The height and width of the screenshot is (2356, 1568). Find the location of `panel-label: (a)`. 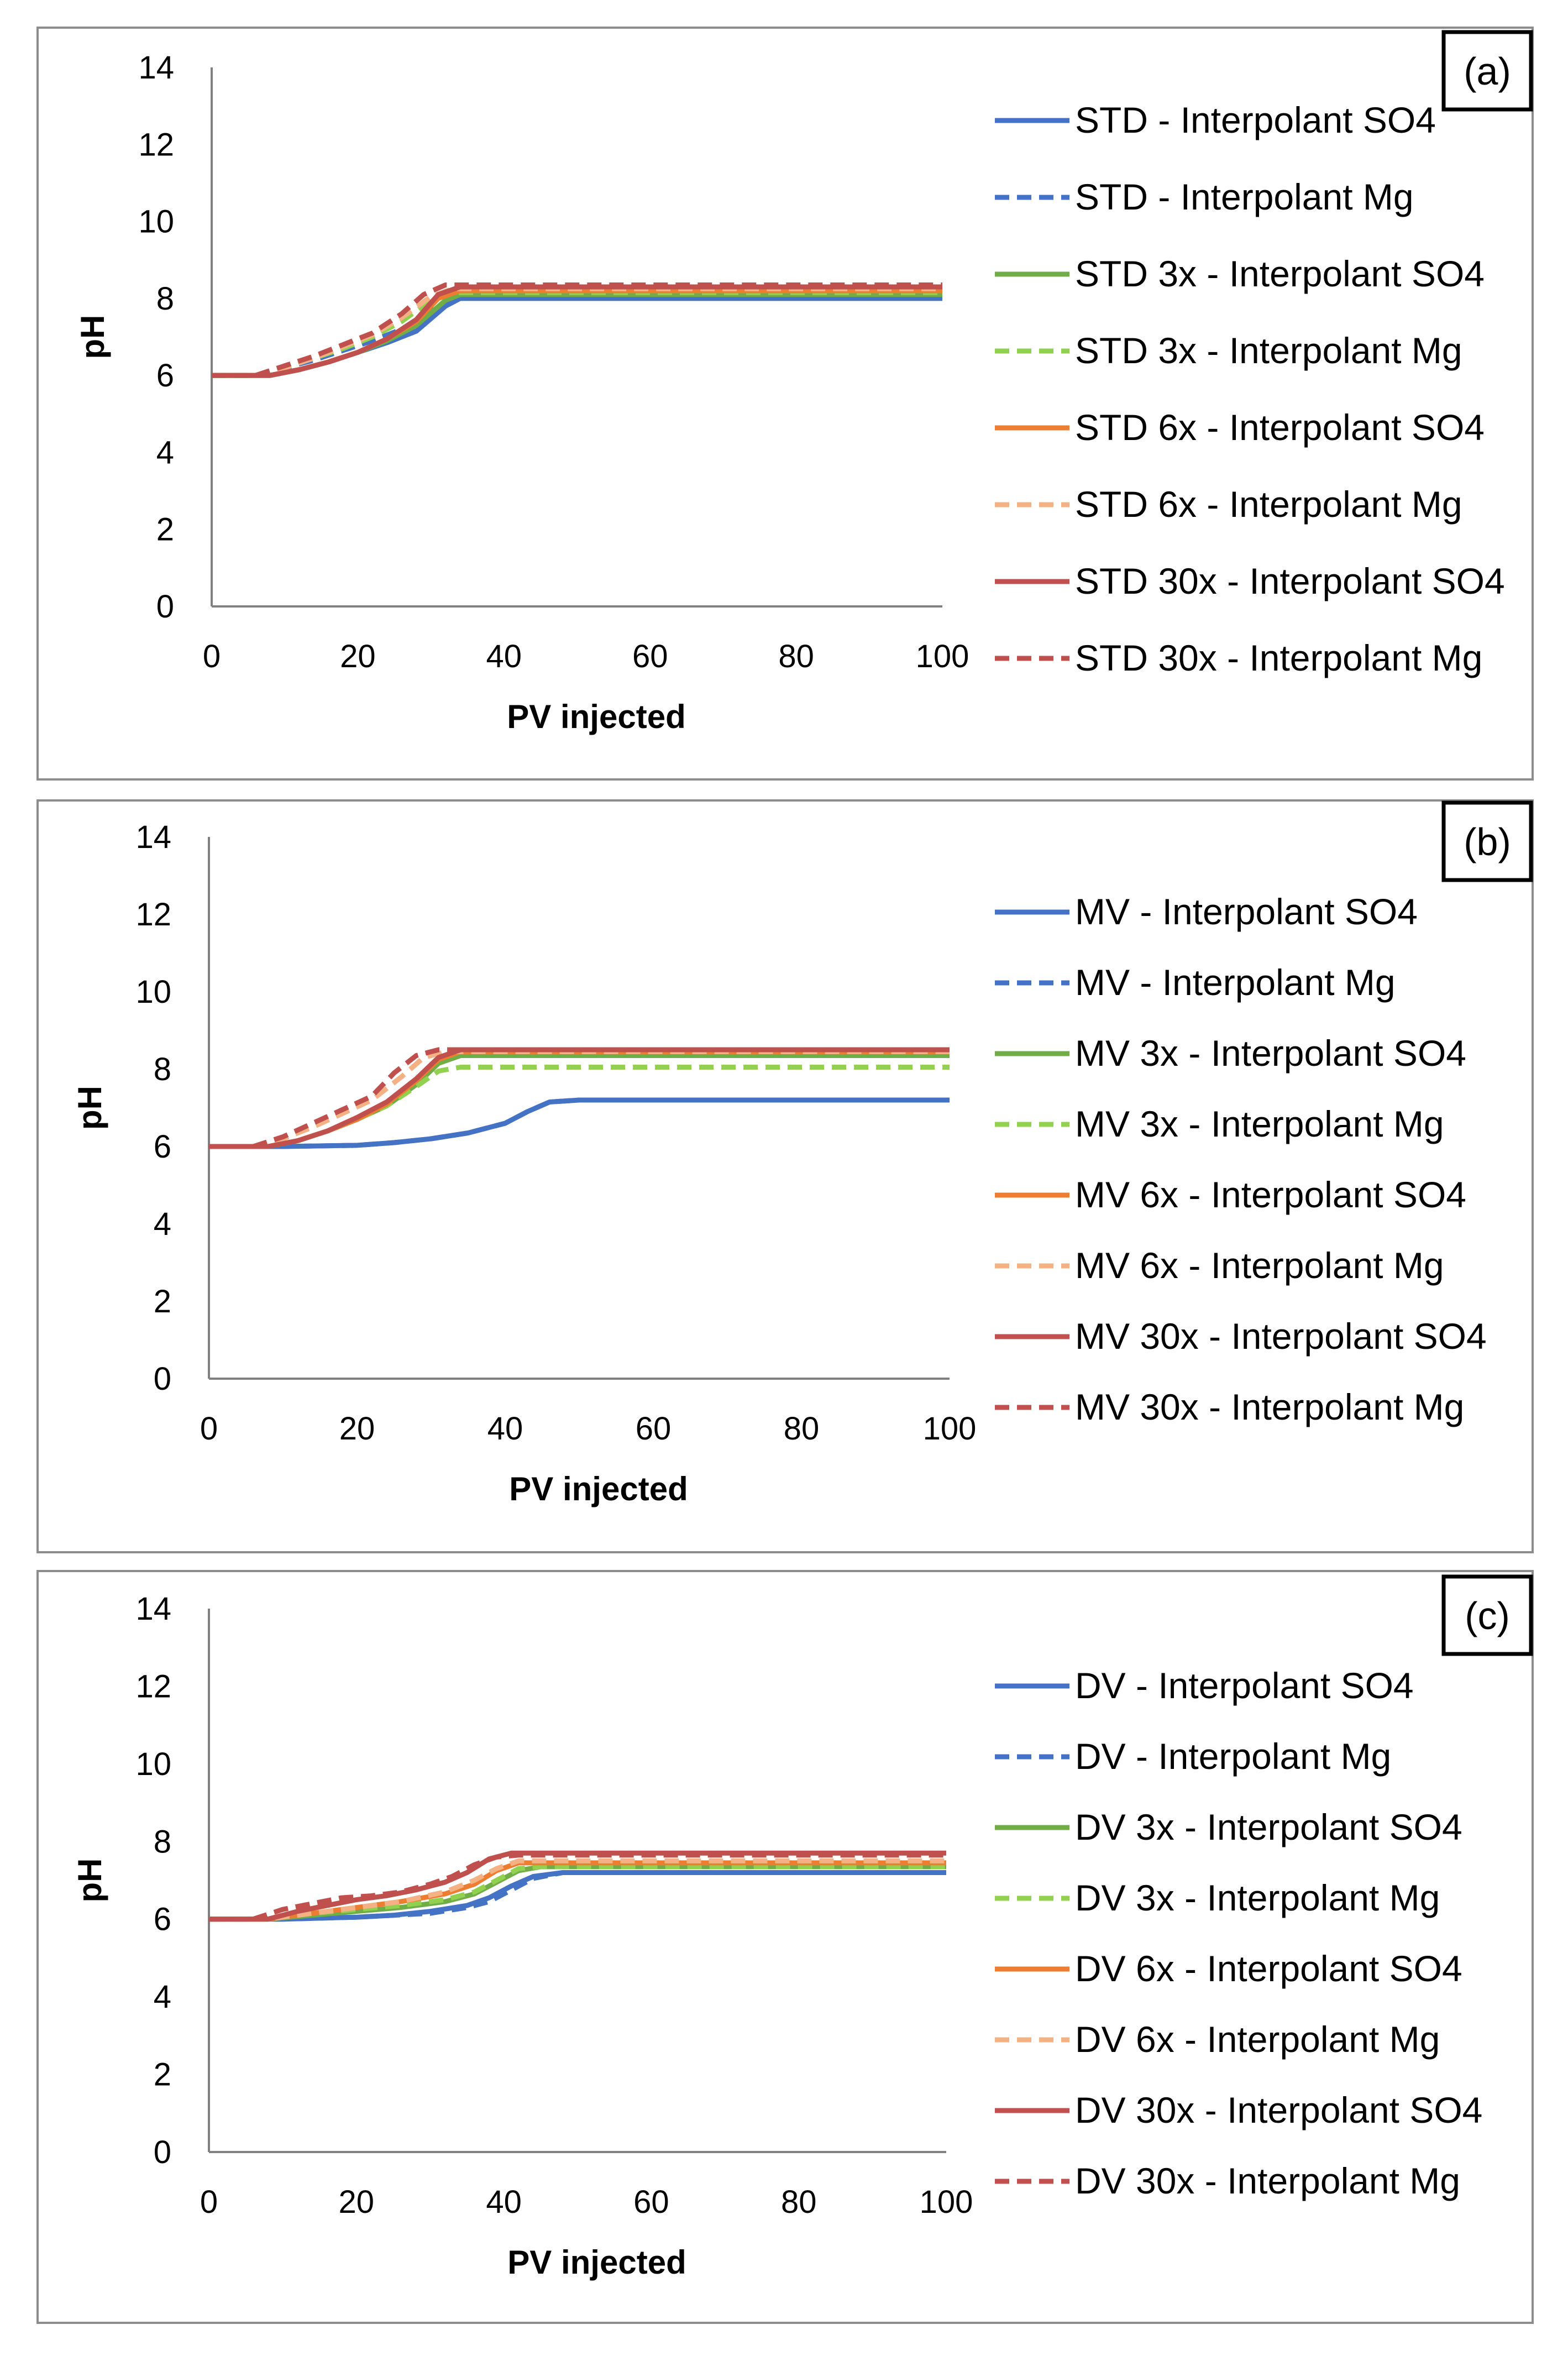

panel-label: (a) is located at coordinates (1487, 71).